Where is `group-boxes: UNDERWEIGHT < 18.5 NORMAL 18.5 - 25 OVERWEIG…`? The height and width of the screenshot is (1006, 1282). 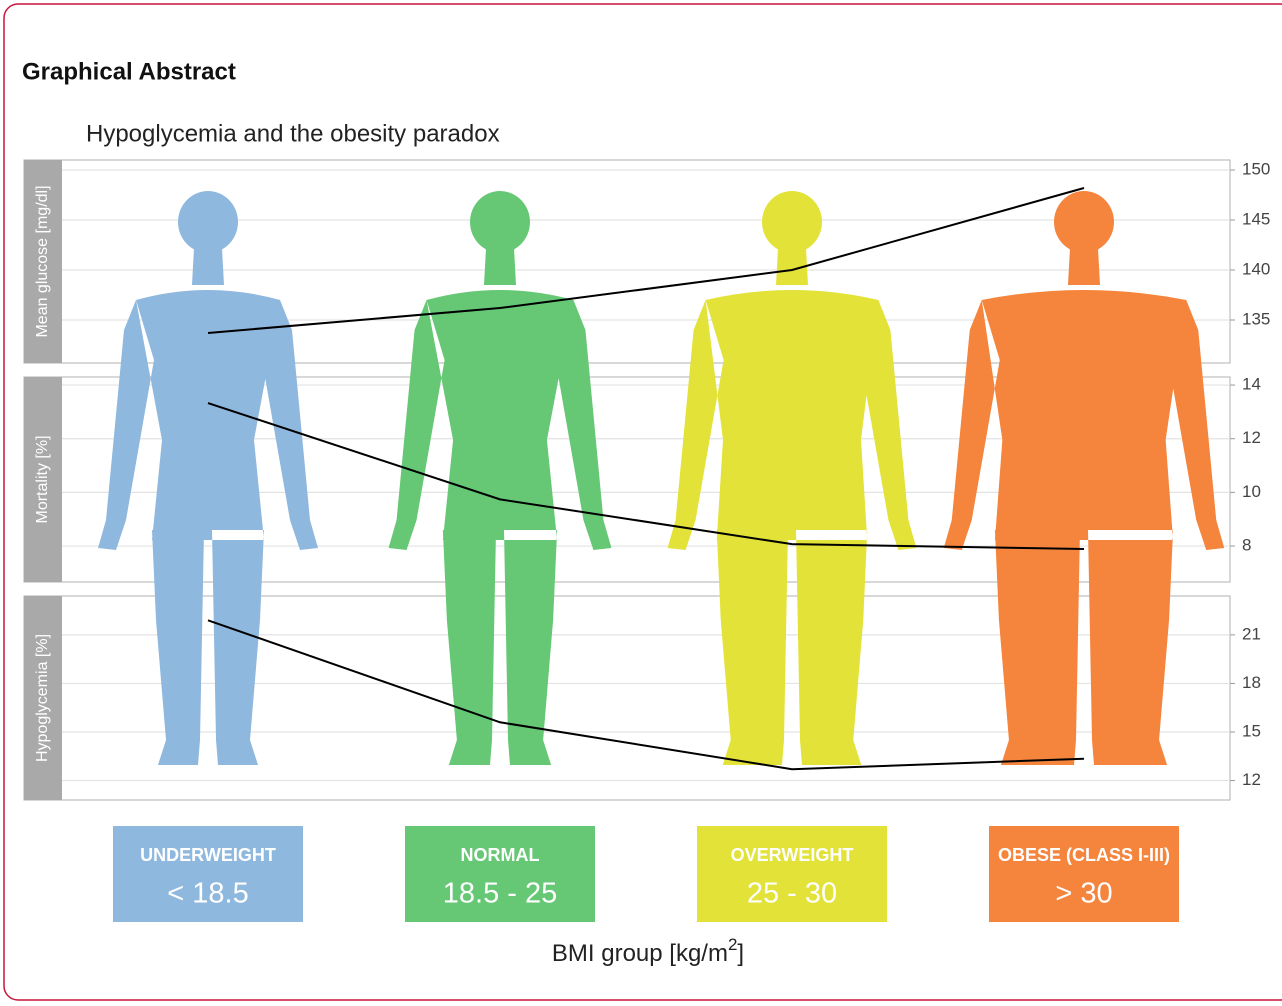
group-boxes: UNDERWEIGHT < 18.5 NORMAL 18.5 - 25 OVERWEIG… is located at coordinates (646, 874).